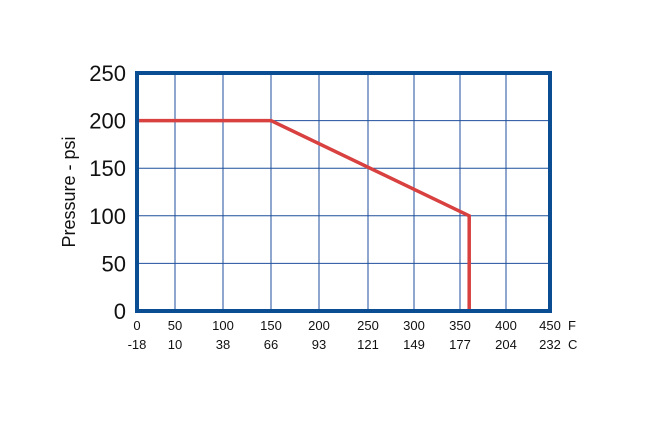 This screenshot has width=650, height=433. Describe the element at coordinates (136, 325) in the screenshot. I see `x-tick-label-f: 0` at that location.